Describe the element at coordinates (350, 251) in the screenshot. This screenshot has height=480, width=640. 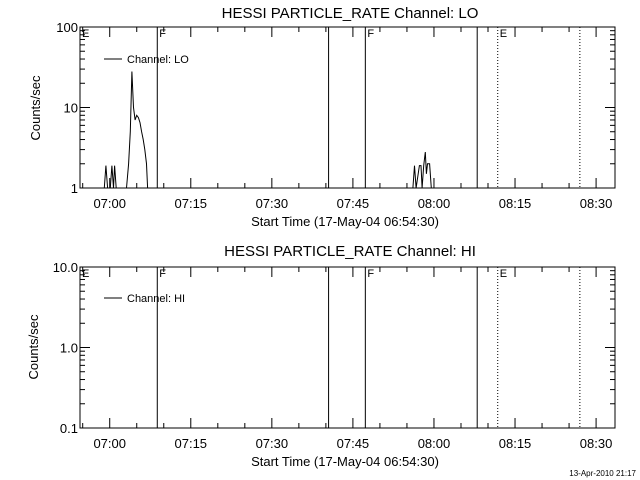
I see `chart-title: HESSI PARTICLE_RATE Channel: HI` at that location.